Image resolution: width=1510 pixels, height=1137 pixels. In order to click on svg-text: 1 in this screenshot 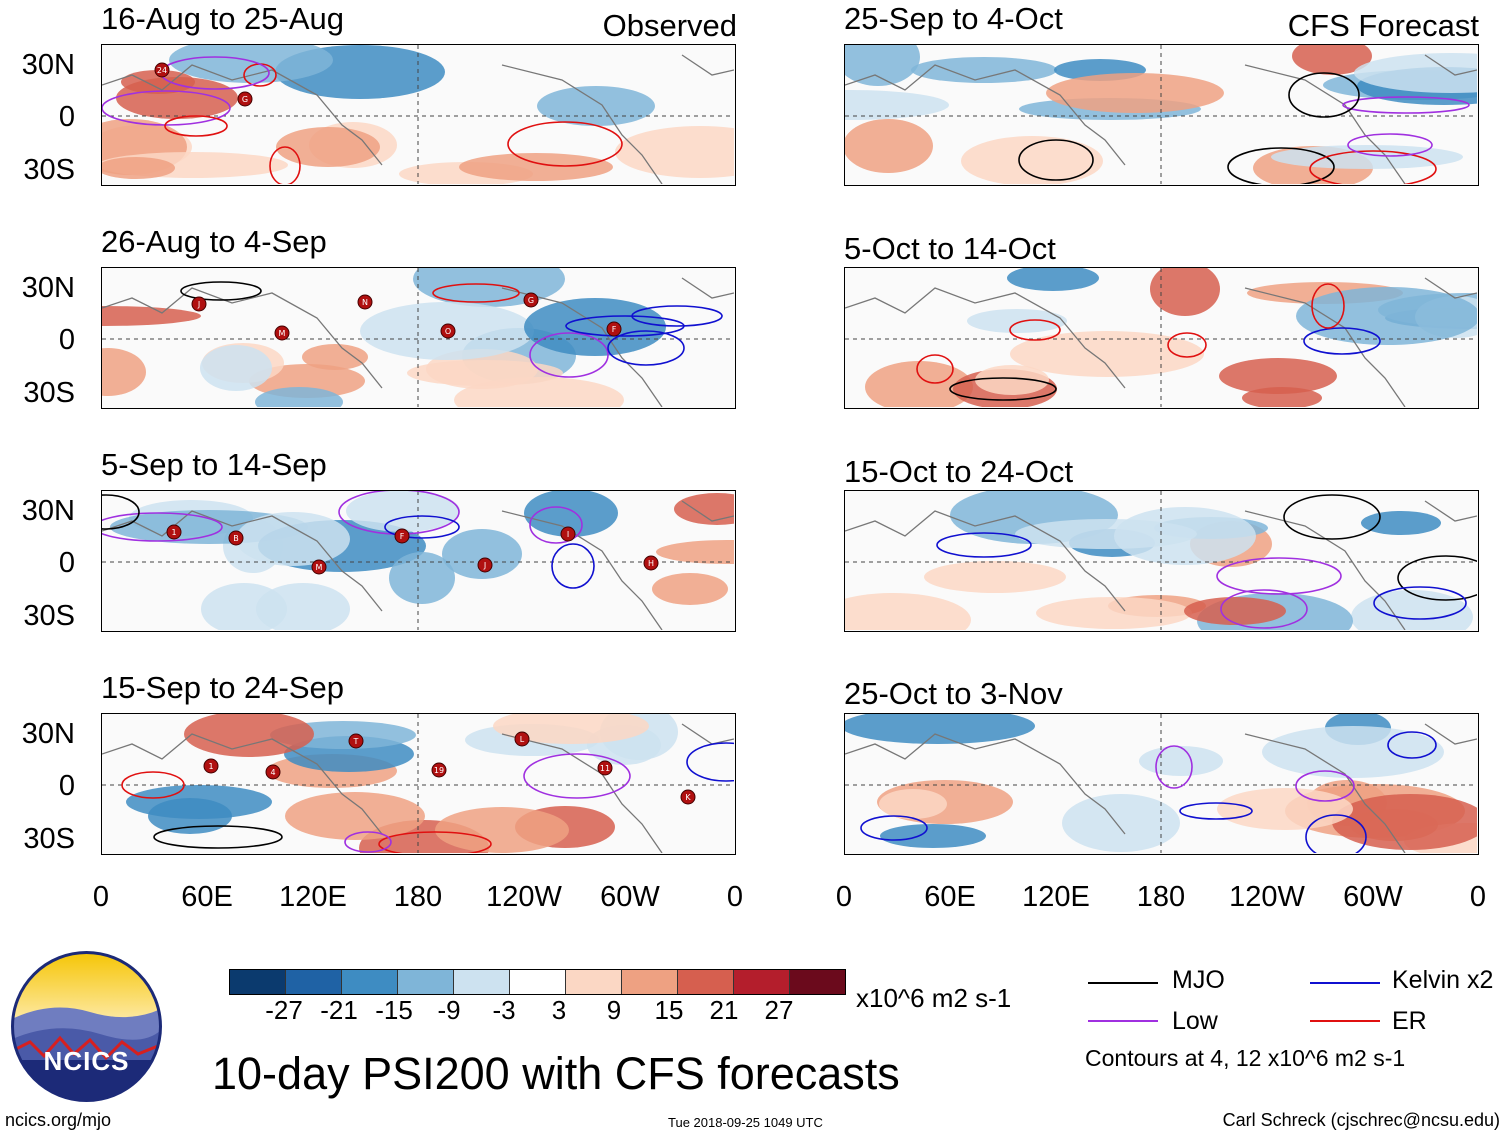, I will do `click(210, 766)`.